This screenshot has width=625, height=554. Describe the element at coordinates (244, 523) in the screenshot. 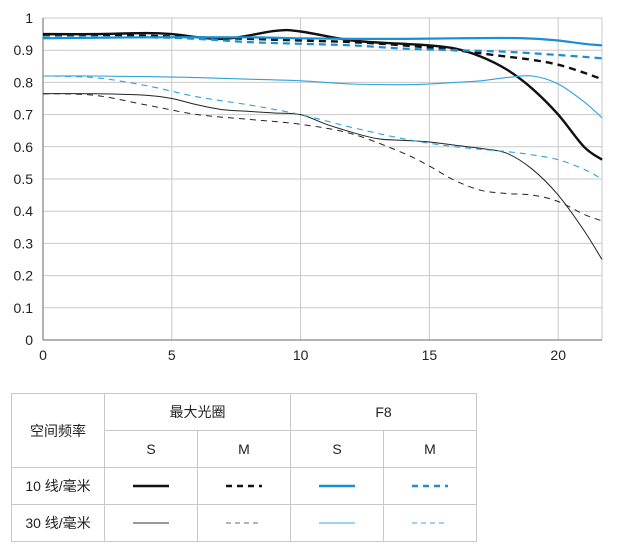

I see `legend-sample-max-30-m` at that location.